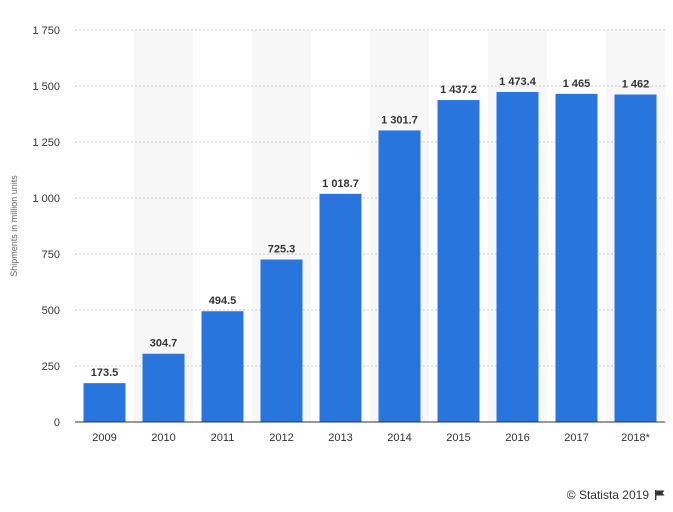 The height and width of the screenshot is (512, 673). Describe the element at coordinates (223, 301) in the screenshot. I see `data-label: 494.5` at that location.